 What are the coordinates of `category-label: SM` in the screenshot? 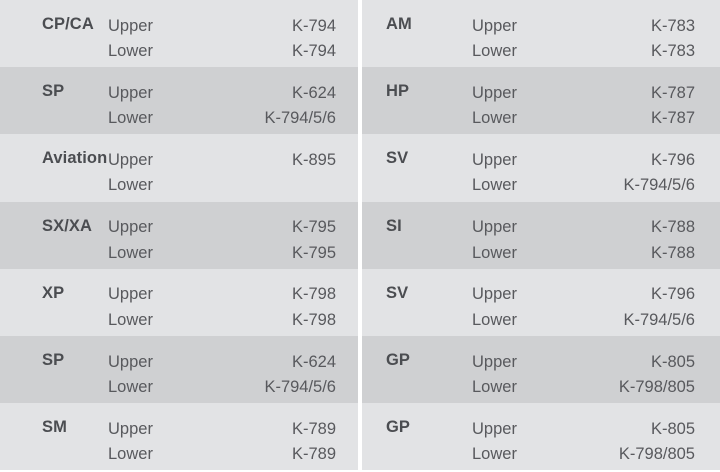 It's located at (54, 427).